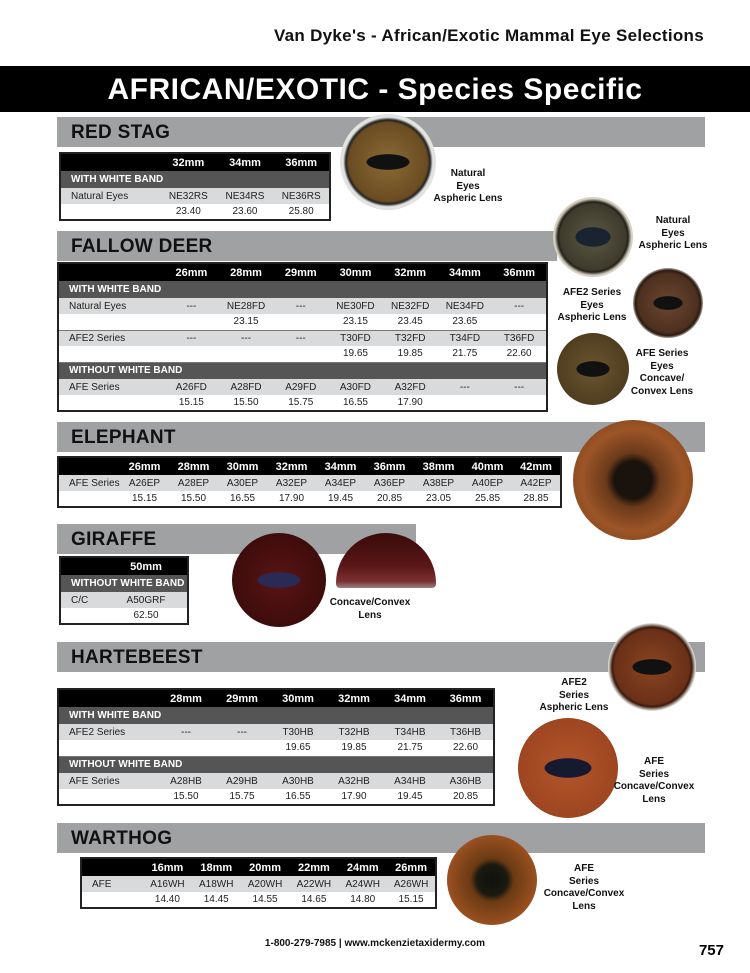  I want to click on group-row: WITHOUT WHITE BAND, so click(124, 583).